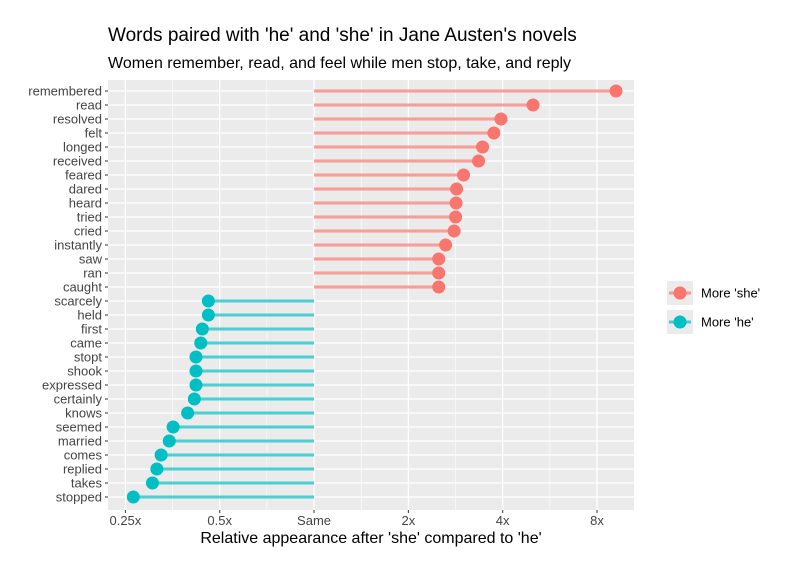  Describe the element at coordinates (79, 427) in the screenshot. I see `y-tick-label: seemed` at that location.